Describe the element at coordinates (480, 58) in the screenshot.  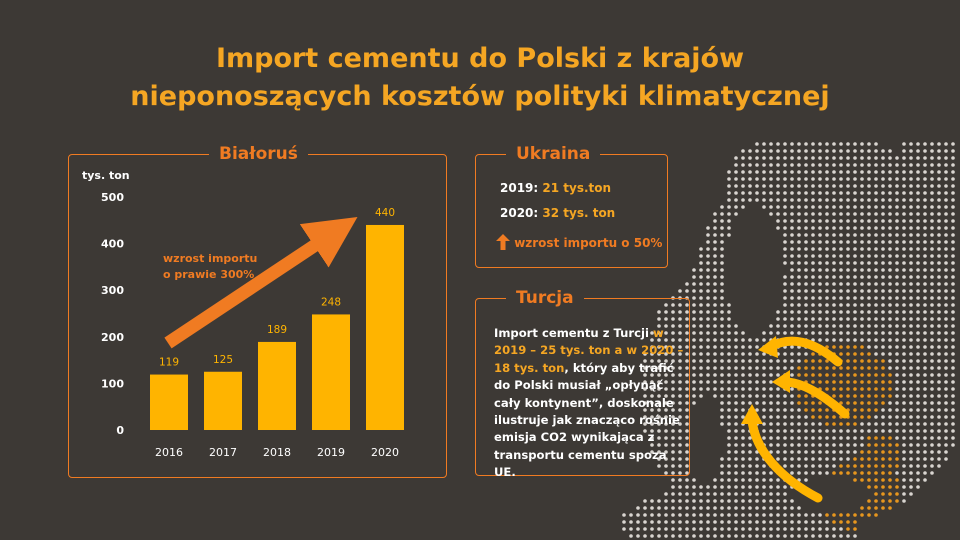
I see `title-line-1: Import cementu do Polski z krajów` at that location.